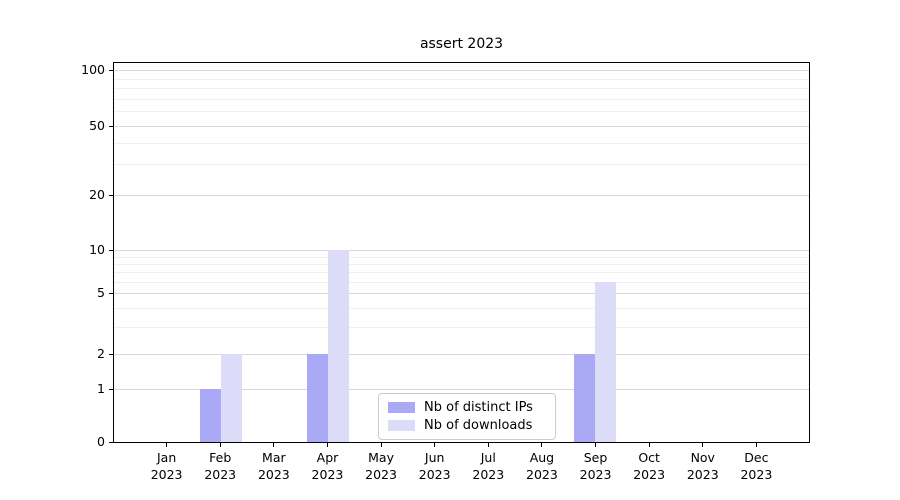 Image resolution: width=900 pixels, height=500 pixels. Describe the element at coordinates (101, 388) in the screenshot. I see `y-tick-label: 1` at that location.